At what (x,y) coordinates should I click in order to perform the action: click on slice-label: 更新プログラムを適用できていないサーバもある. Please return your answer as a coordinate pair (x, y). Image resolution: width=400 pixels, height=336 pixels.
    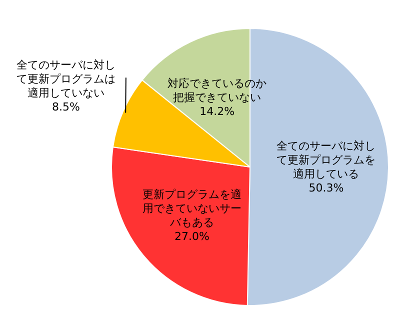
    Looking at the image, I should click on (192, 209).